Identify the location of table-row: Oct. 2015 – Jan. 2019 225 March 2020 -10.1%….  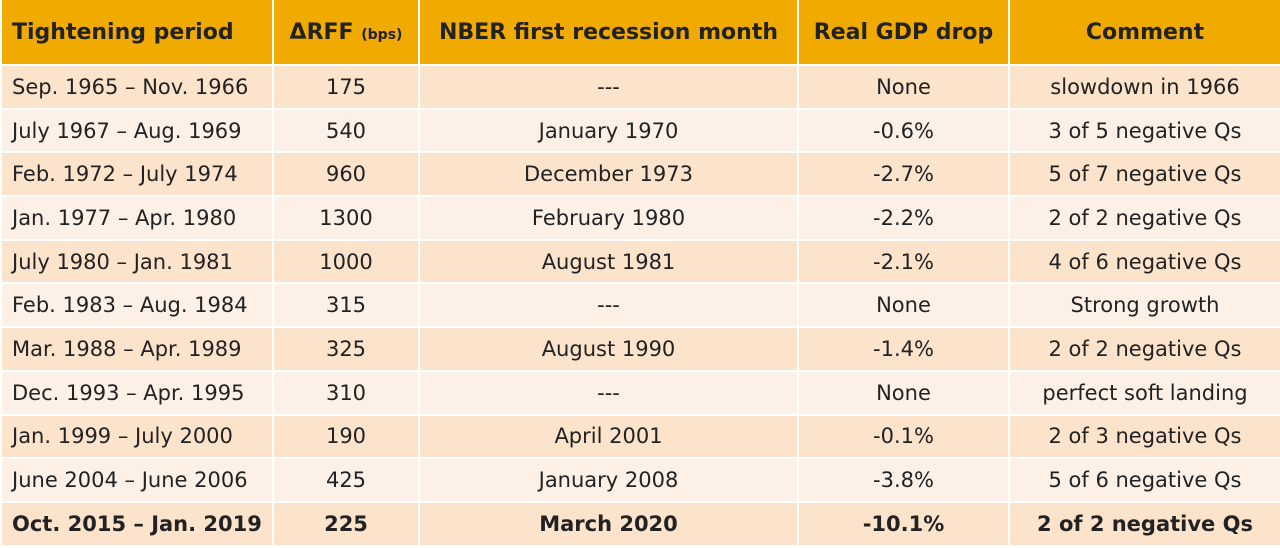
(641, 523).